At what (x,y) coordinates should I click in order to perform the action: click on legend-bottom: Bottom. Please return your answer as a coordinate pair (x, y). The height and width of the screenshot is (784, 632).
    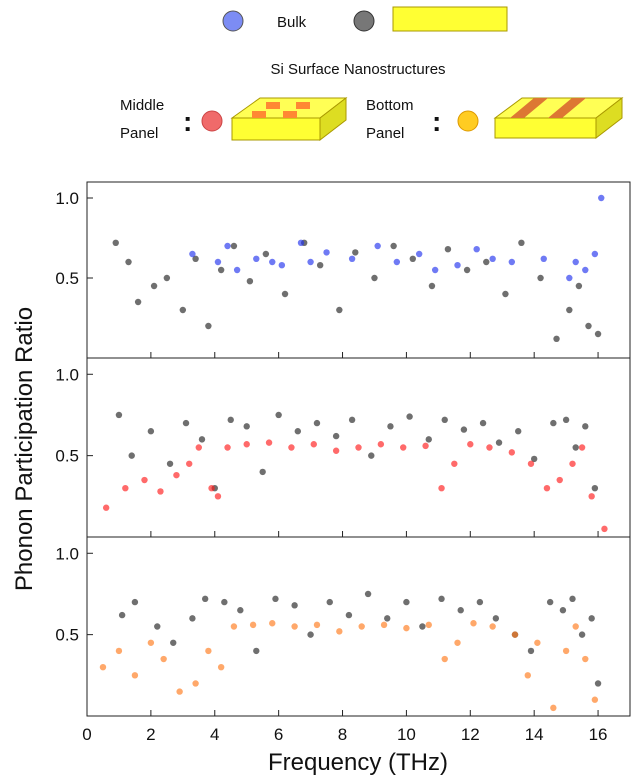
    Looking at the image, I should click on (390, 105).